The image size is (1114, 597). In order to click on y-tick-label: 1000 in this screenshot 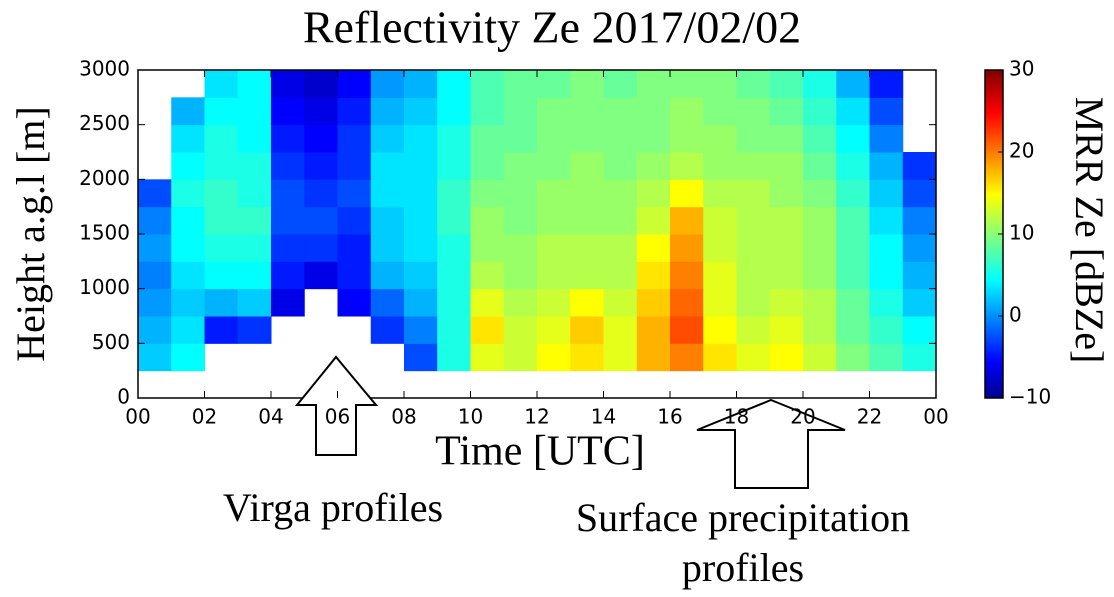, I will do `click(104, 287)`.